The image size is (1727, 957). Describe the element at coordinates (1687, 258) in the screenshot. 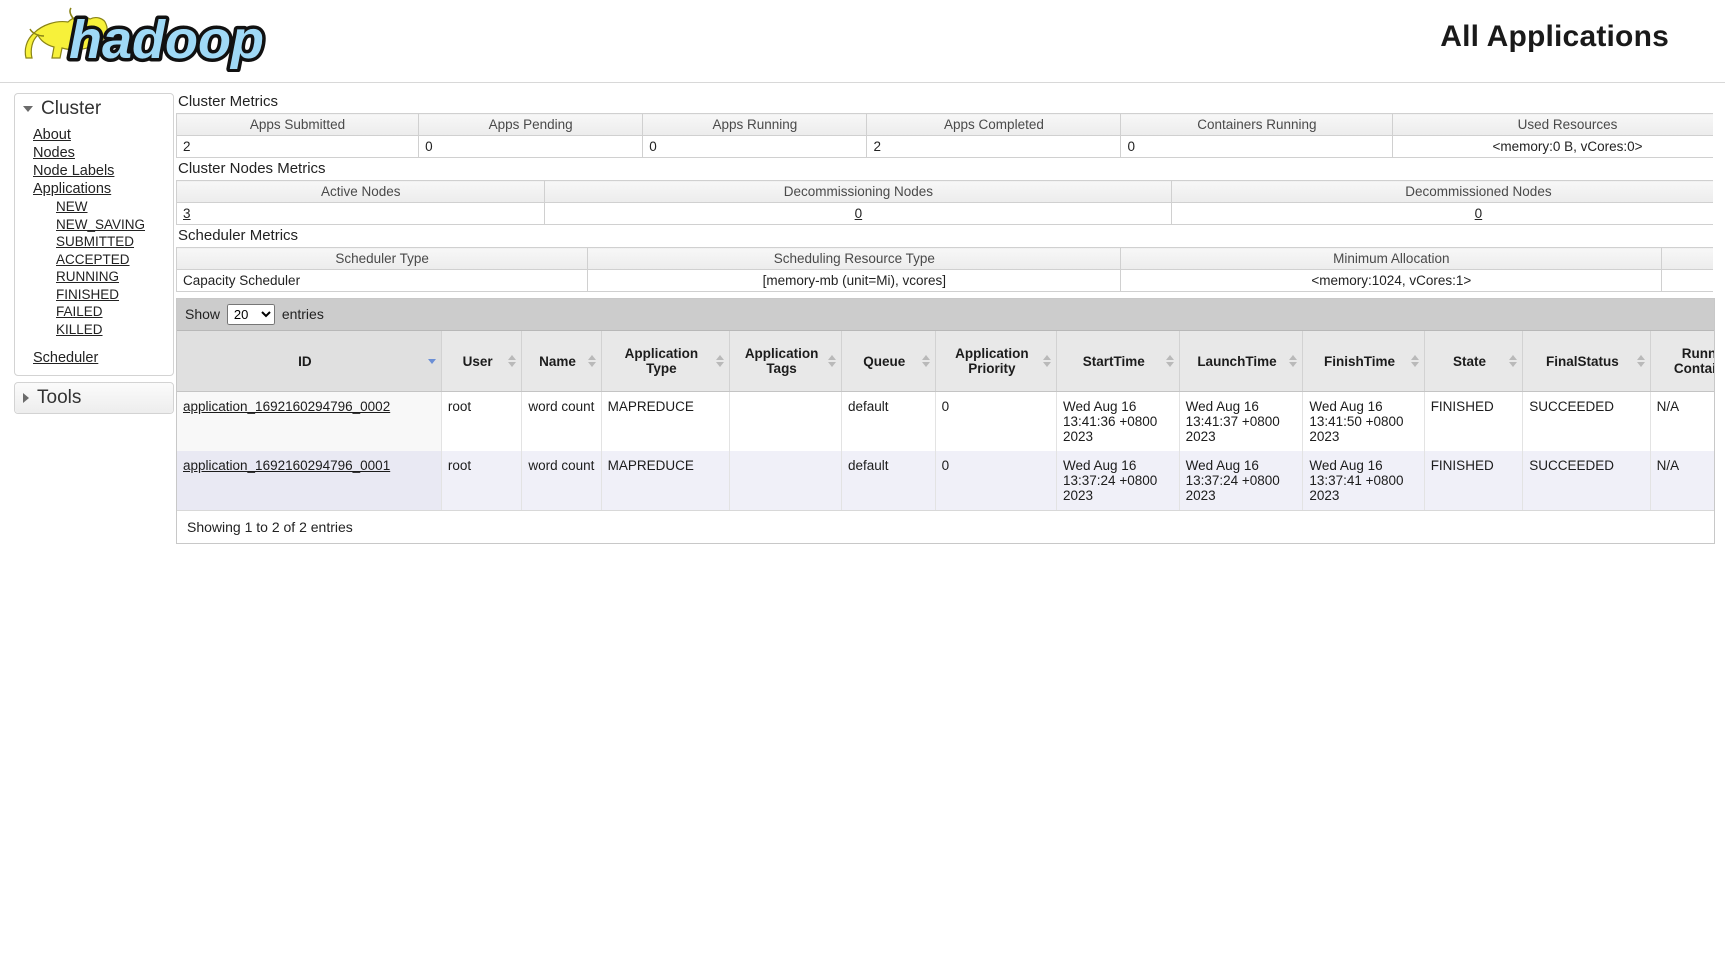

I see `th-maximum-allocation: Maximum Allocation` at that location.